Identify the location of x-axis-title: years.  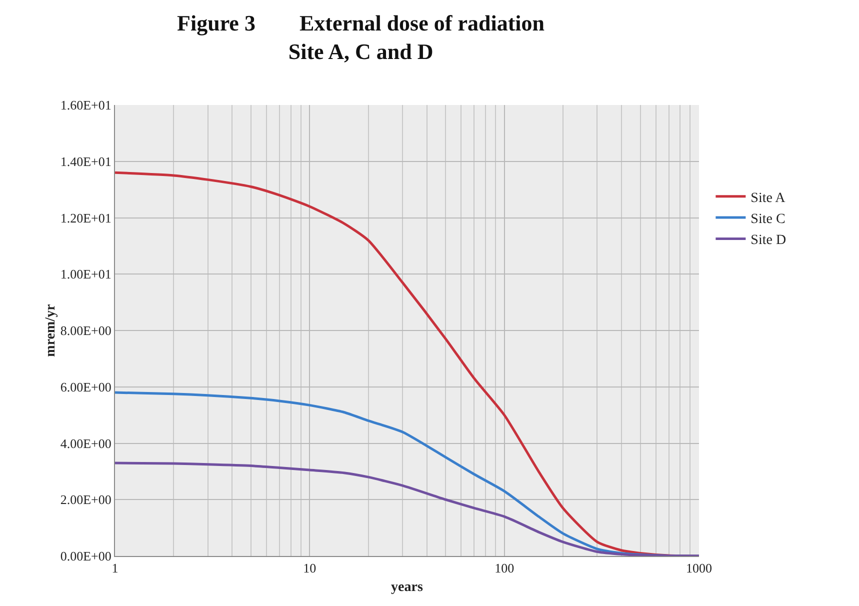
(407, 587).